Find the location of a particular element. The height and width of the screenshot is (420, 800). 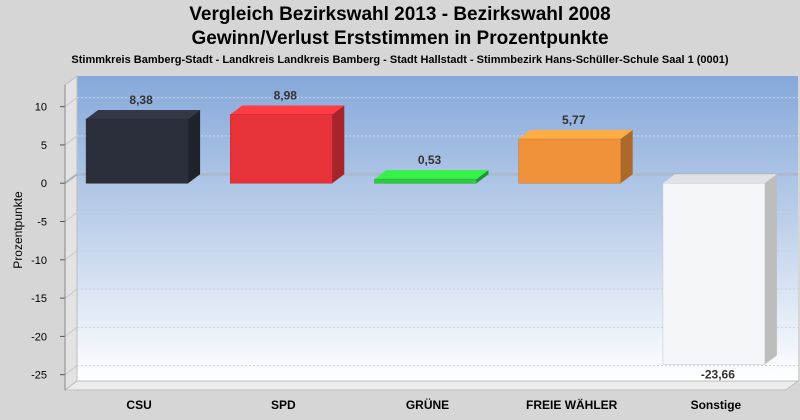

bar-value-label: 8,38 is located at coordinates (141, 100).